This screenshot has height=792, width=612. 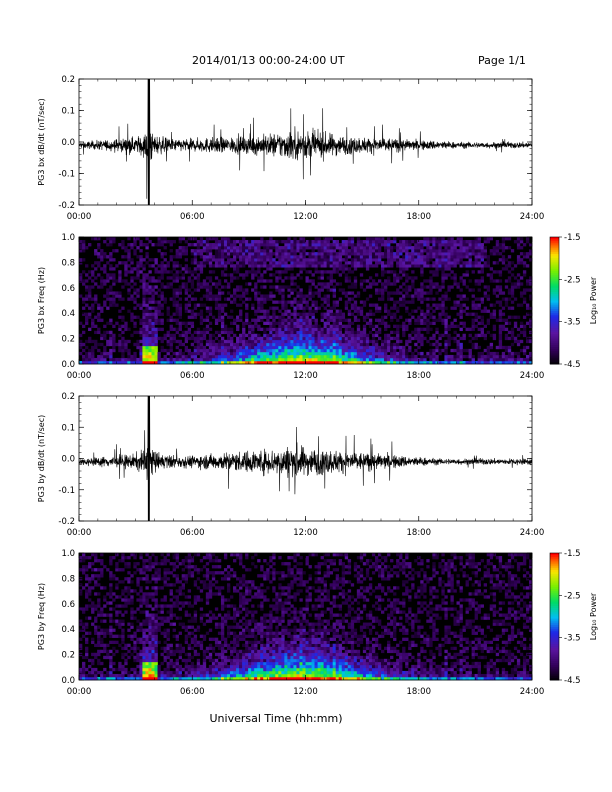 What do you see at coordinates (68, 80) in the screenshot?
I see `y-tick-label: 0.2` at bounding box center [68, 80].